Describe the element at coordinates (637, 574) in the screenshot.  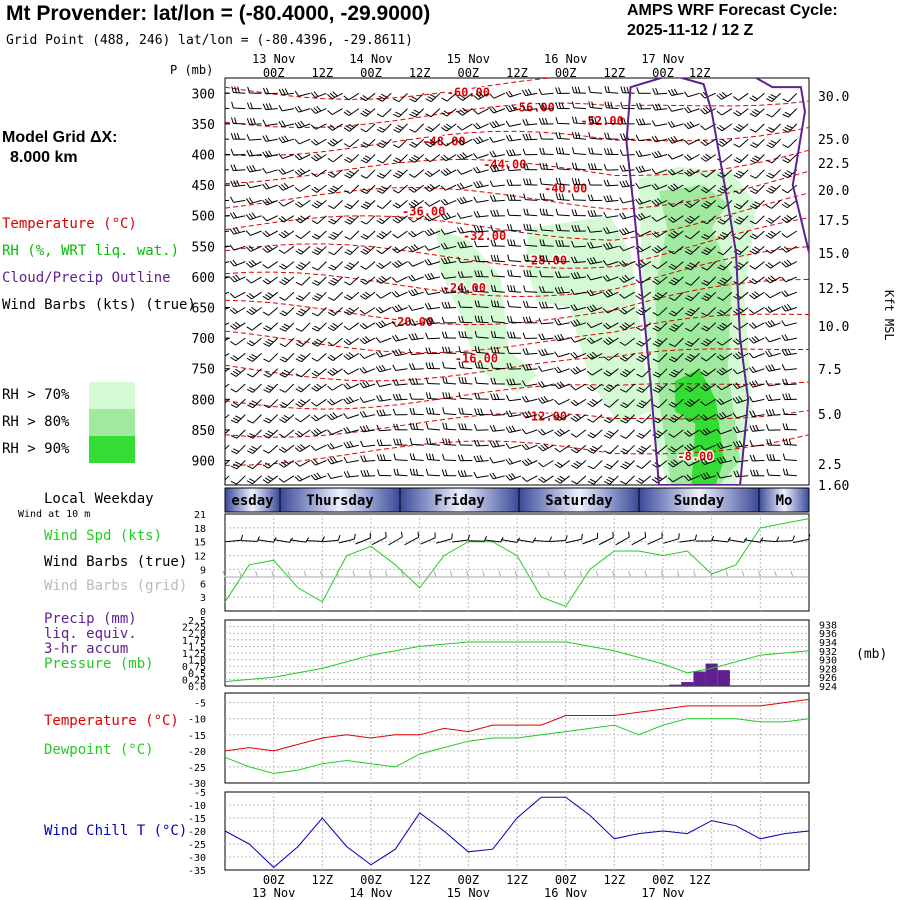
I see `wind-barb-grid` at that location.